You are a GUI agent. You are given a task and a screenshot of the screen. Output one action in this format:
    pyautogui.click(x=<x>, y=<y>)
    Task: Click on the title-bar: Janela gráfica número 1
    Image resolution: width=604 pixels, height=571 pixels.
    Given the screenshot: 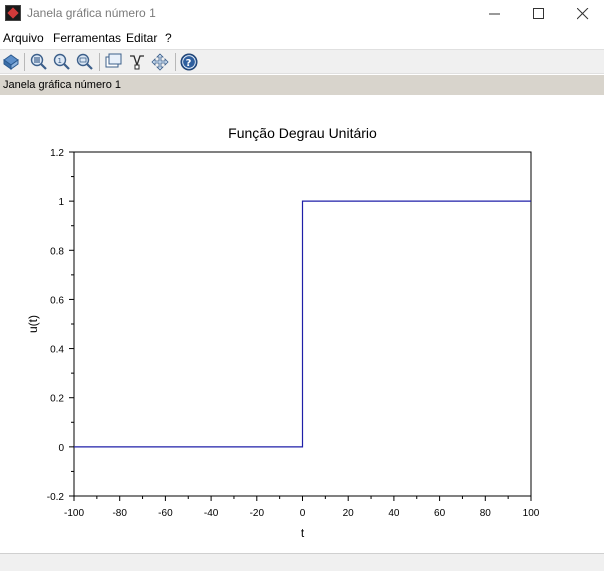 What is the action you would take?
    pyautogui.click(x=302, y=14)
    